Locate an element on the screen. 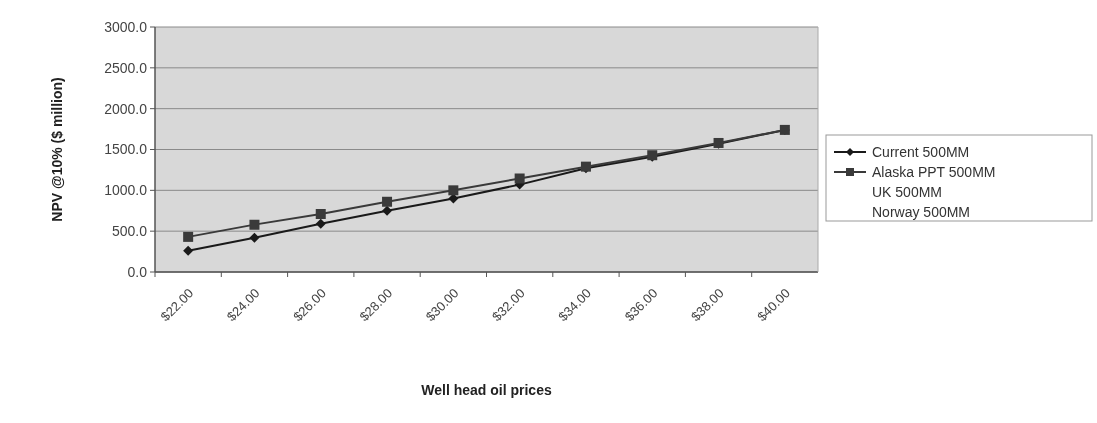 This screenshot has width=1097, height=423. x-axis-title: Well head oil prices is located at coordinates (486, 390).